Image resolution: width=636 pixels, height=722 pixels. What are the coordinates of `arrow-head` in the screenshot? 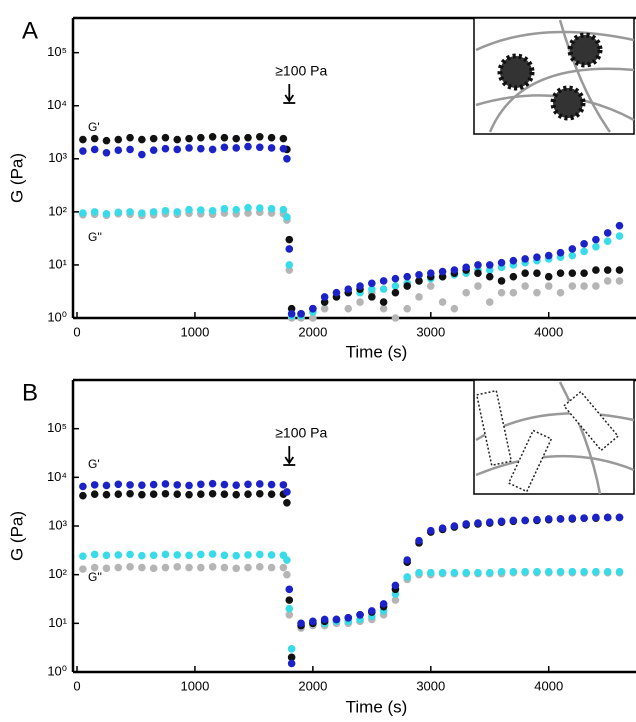 It's located at (289, 98).